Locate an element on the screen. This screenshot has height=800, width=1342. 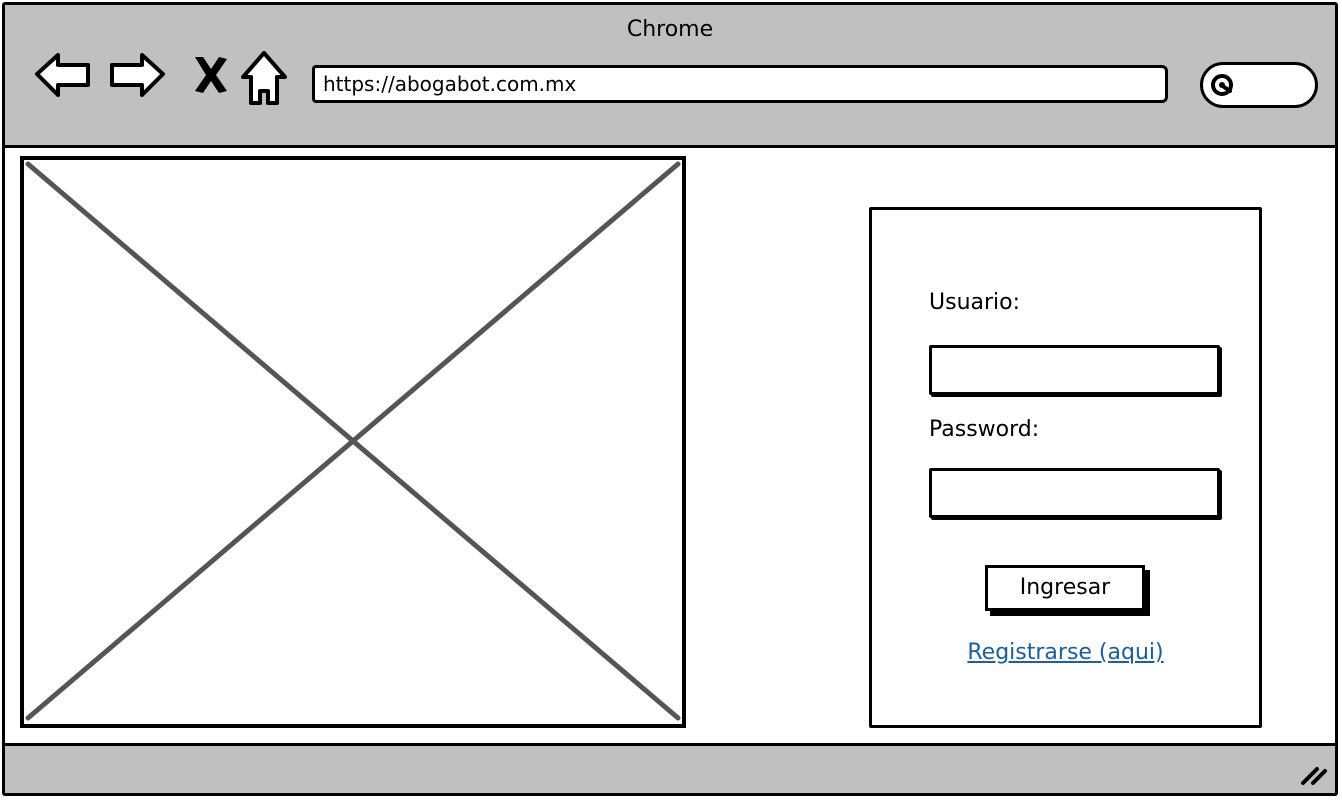
username-input is located at coordinates (1074, 370).